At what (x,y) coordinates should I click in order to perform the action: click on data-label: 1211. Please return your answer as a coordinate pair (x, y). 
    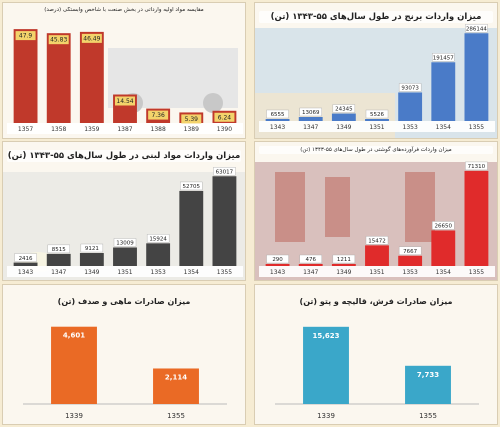
    Looking at the image, I should click on (344, 260).